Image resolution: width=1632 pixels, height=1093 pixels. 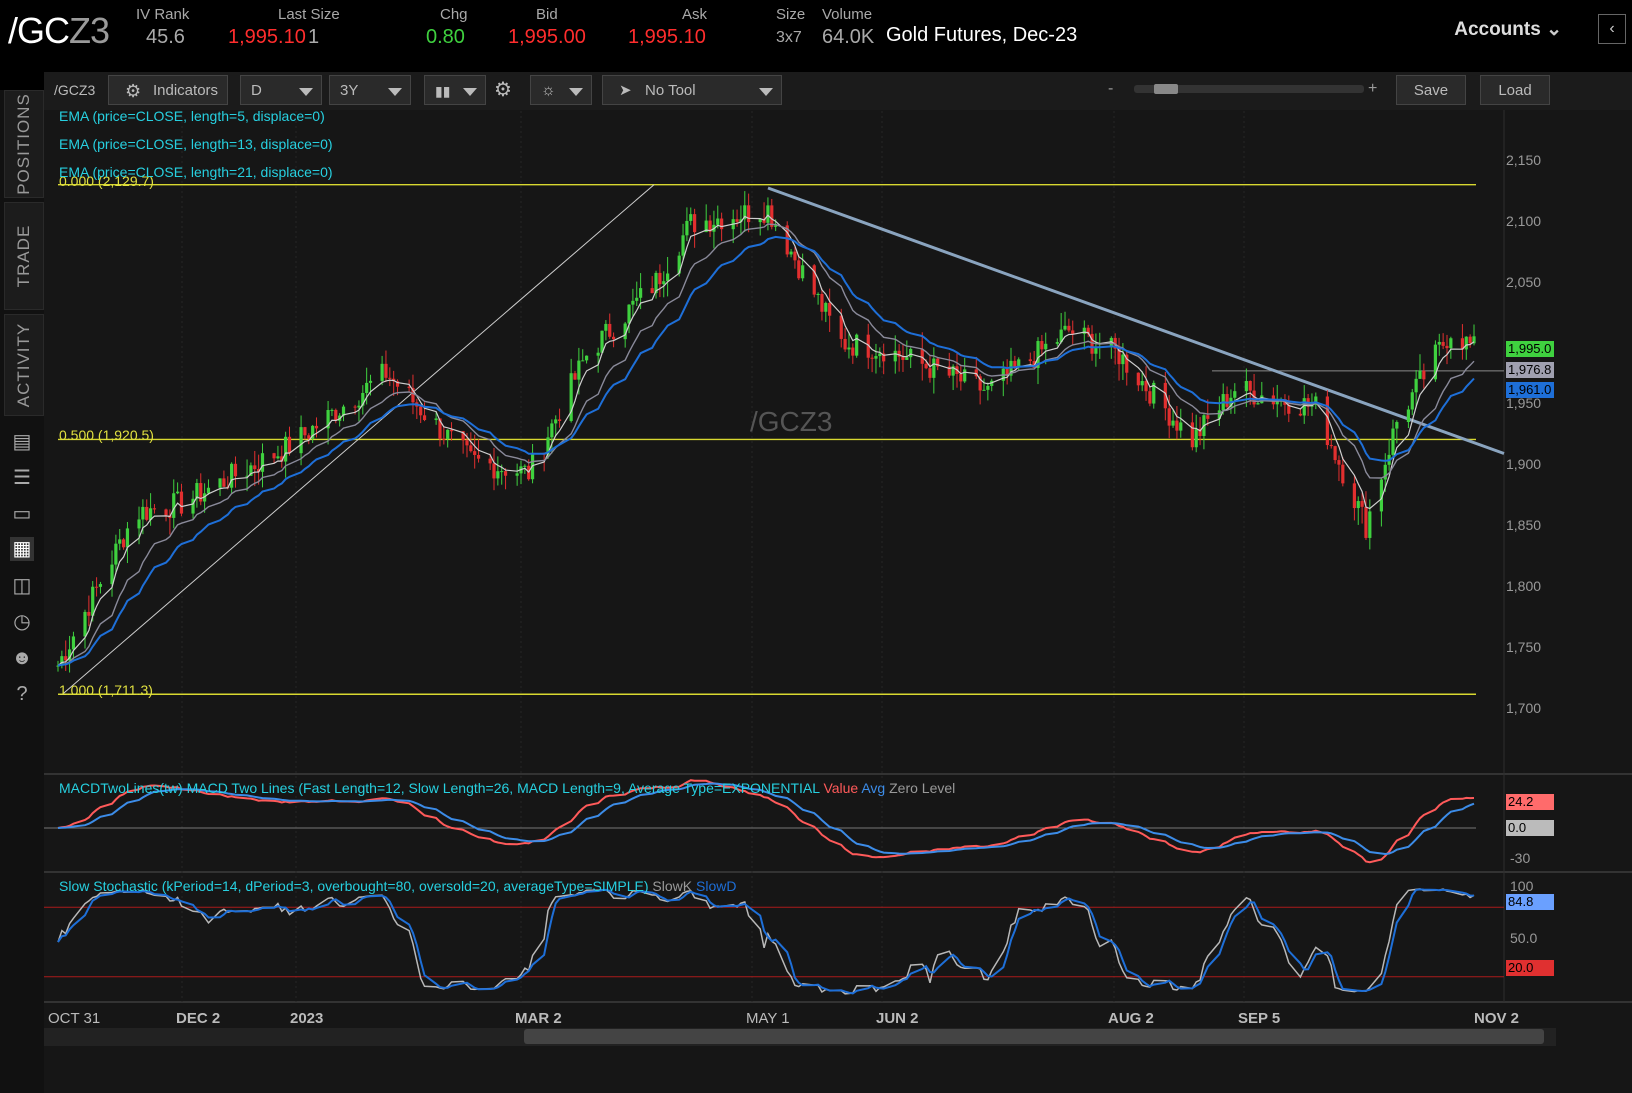 What do you see at coordinates (22, 622) in the screenshot?
I see `gauge-icon: ◷` at bounding box center [22, 622].